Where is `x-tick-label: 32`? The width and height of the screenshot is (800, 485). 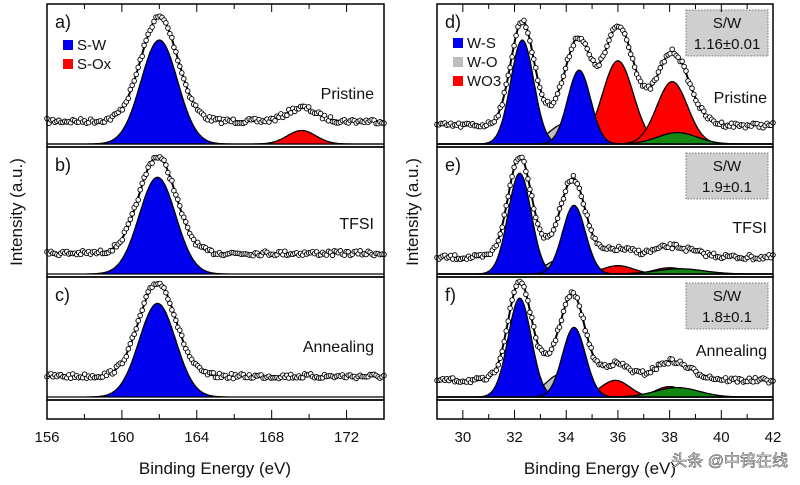
x-tick-label: 32 is located at coordinates (514, 437).